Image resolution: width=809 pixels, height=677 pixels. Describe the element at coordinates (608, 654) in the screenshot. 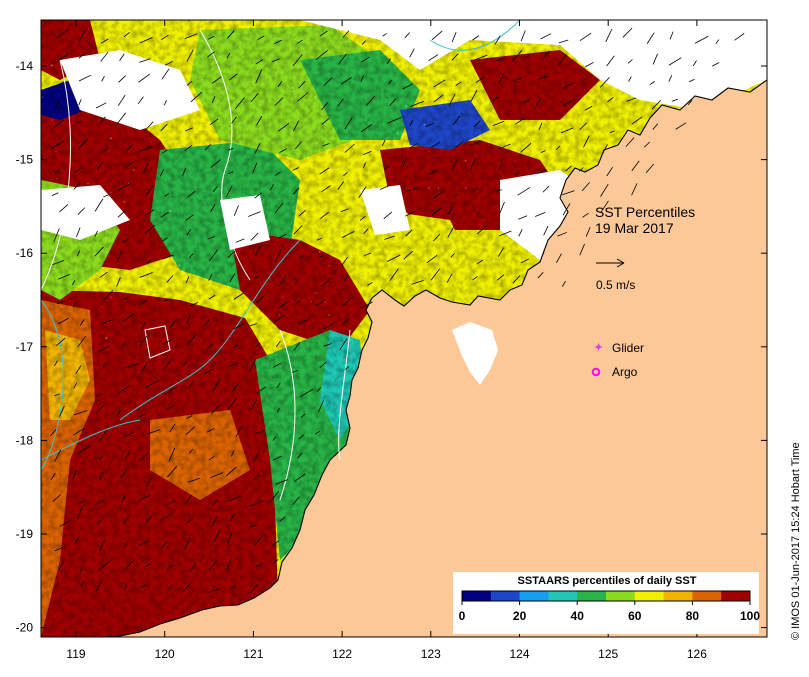

I see `x-tick-label: 125` at that location.